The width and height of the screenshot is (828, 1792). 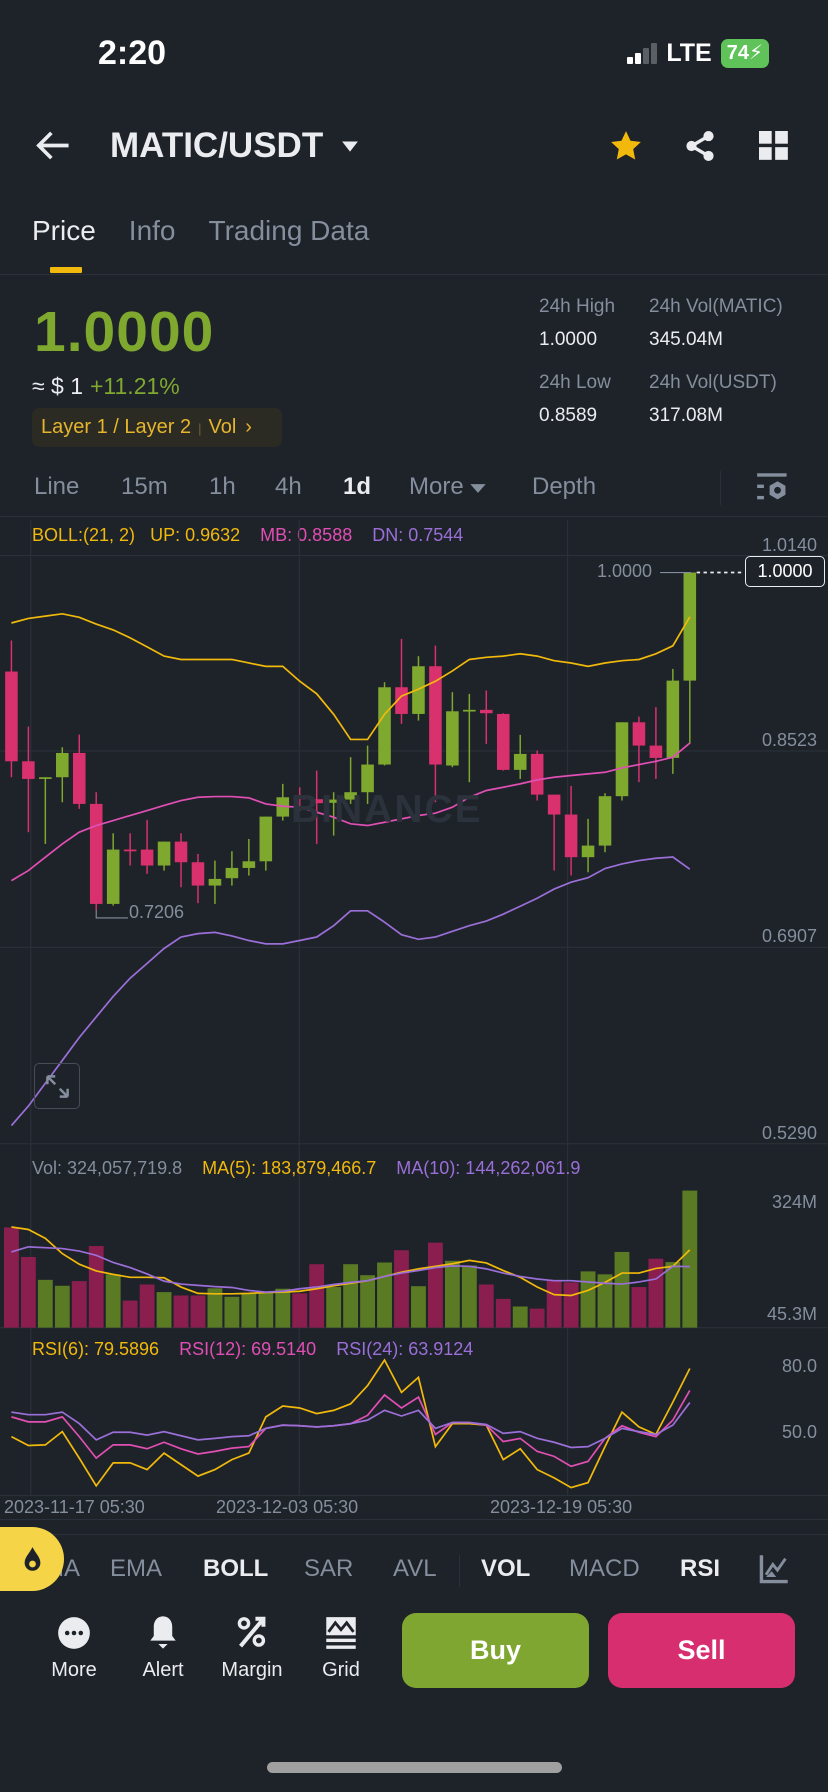 I want to click on indicator-ema: EMA, so click(x=136, y=1568).